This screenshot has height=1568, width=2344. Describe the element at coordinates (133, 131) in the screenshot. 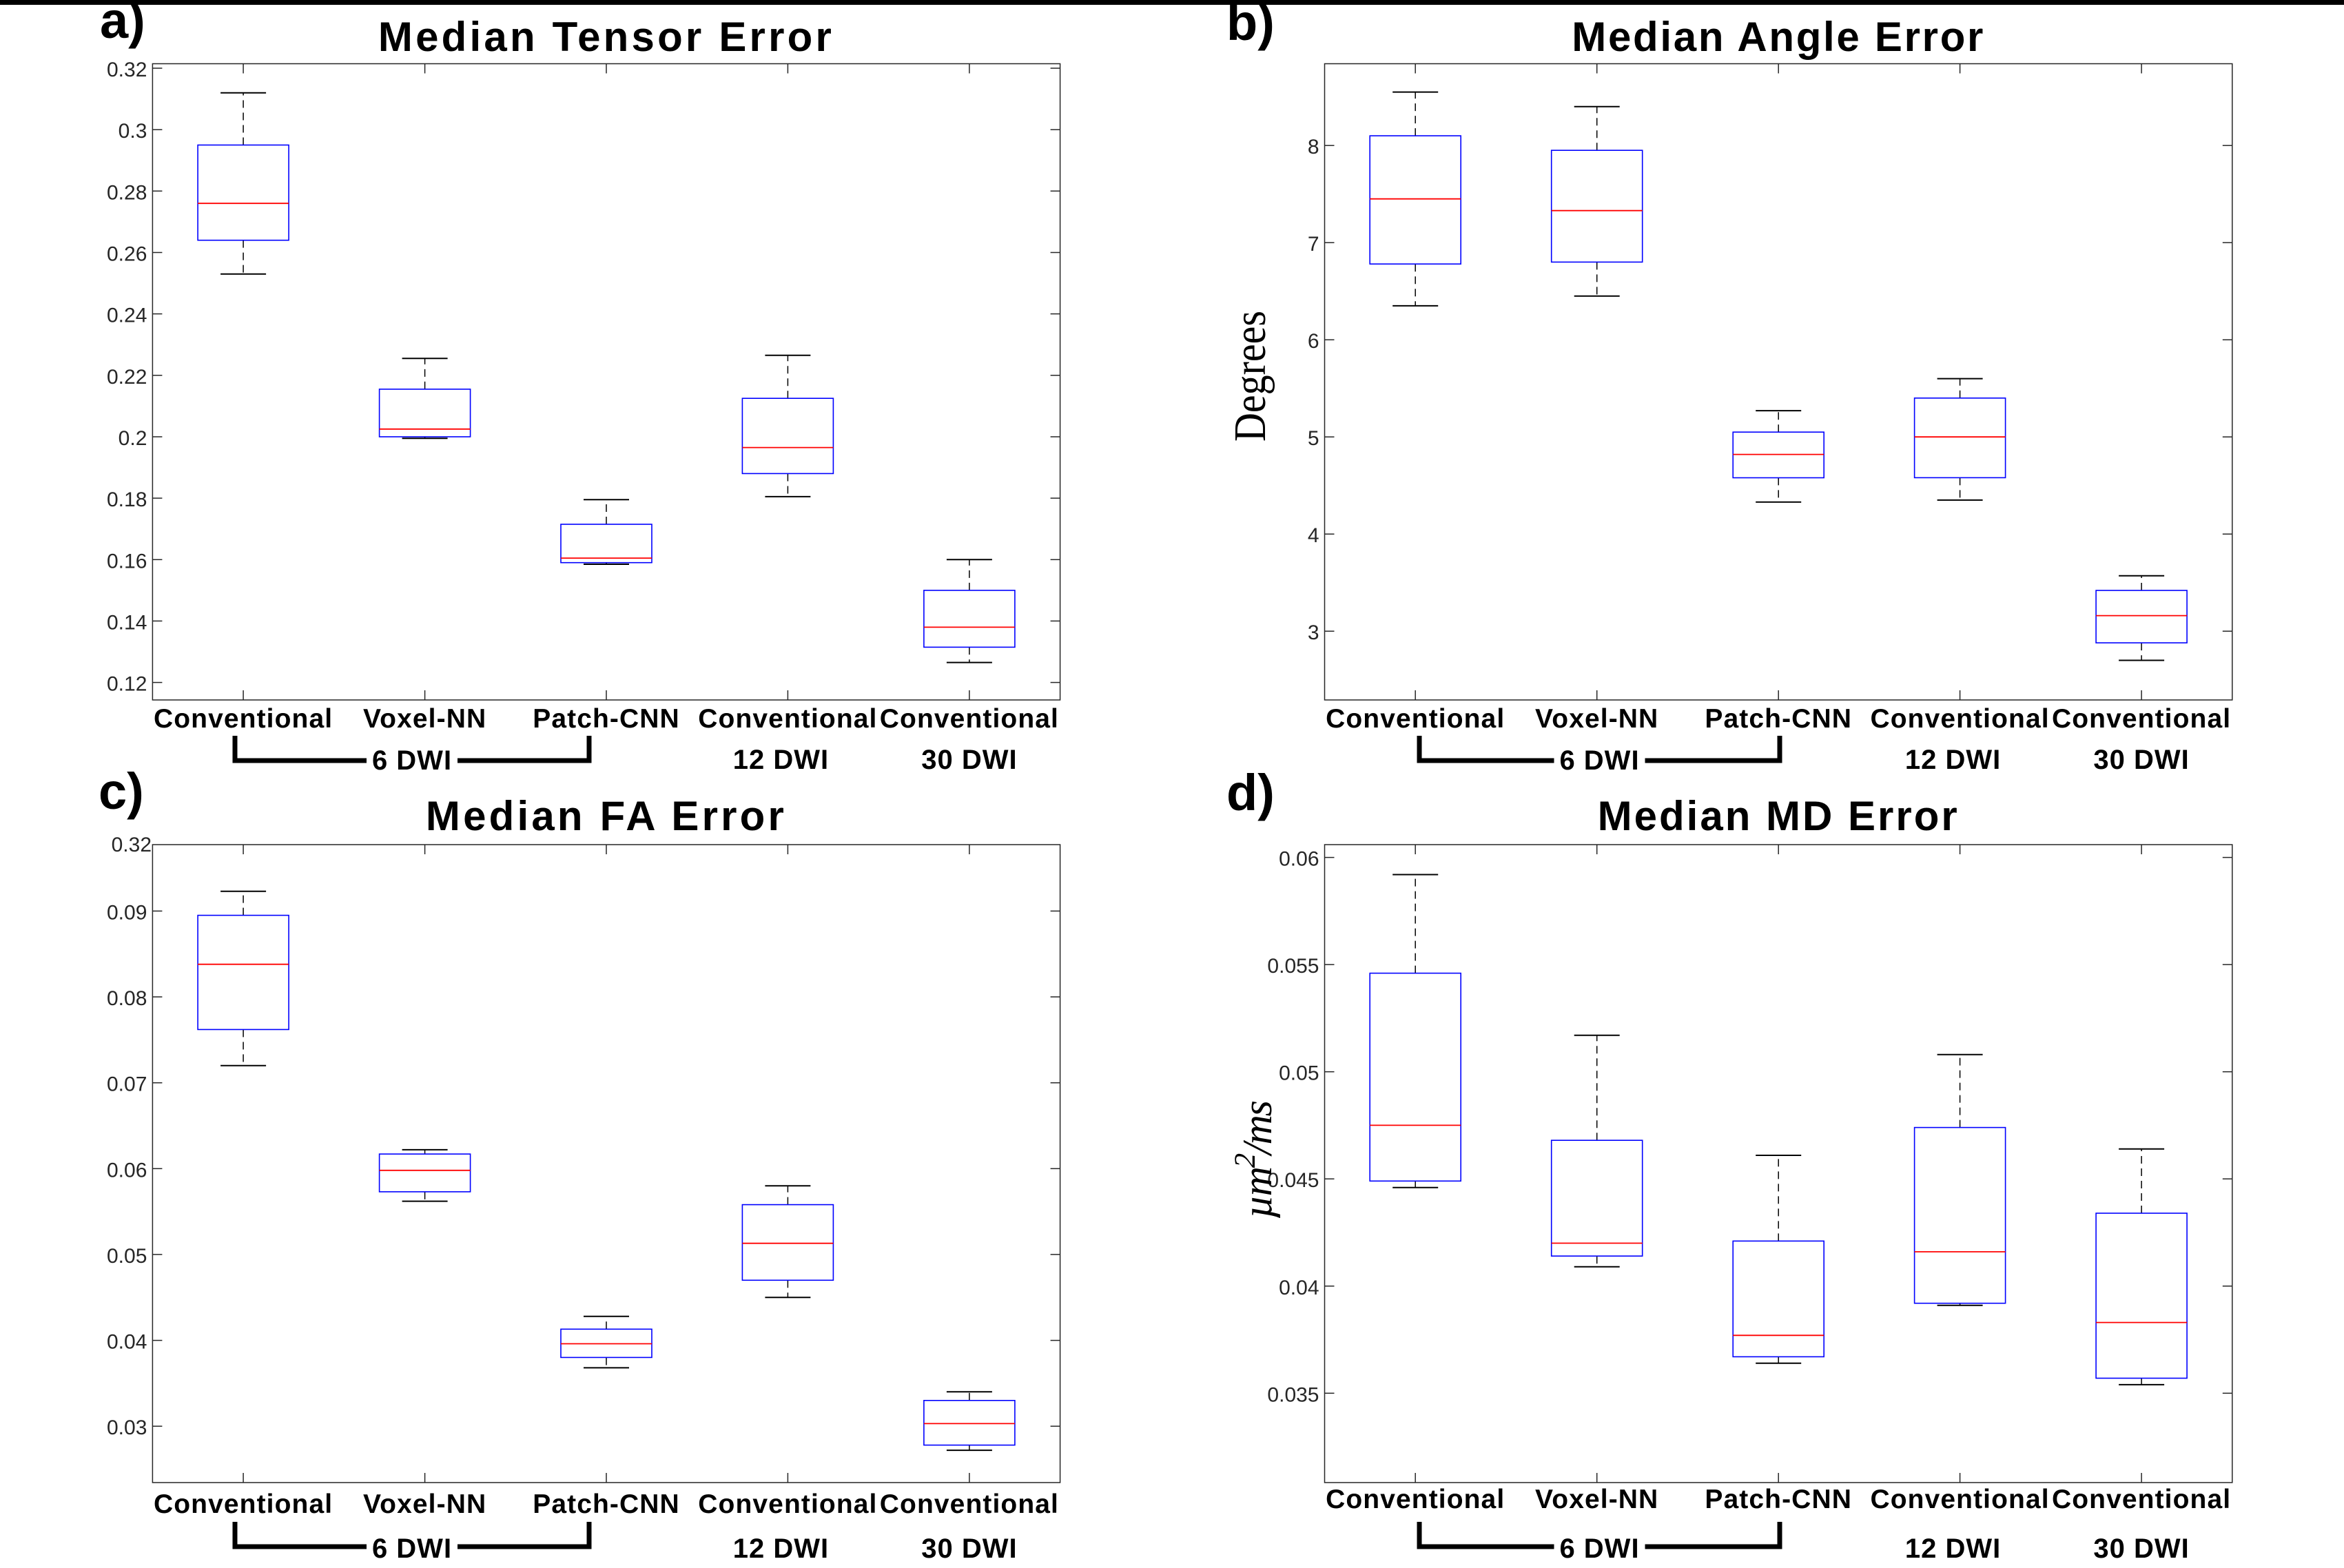

I see `svg-text: 0.3` at that location.